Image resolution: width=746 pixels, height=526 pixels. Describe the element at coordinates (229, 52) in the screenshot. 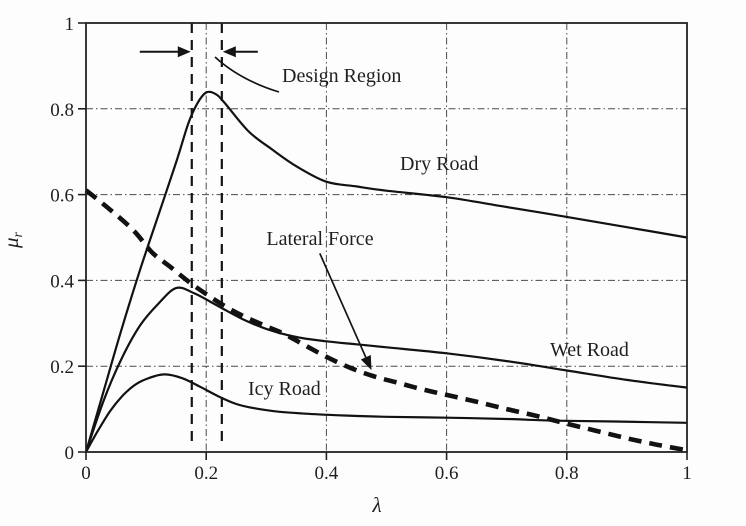

I see `design-arrow-right-head` at that location.